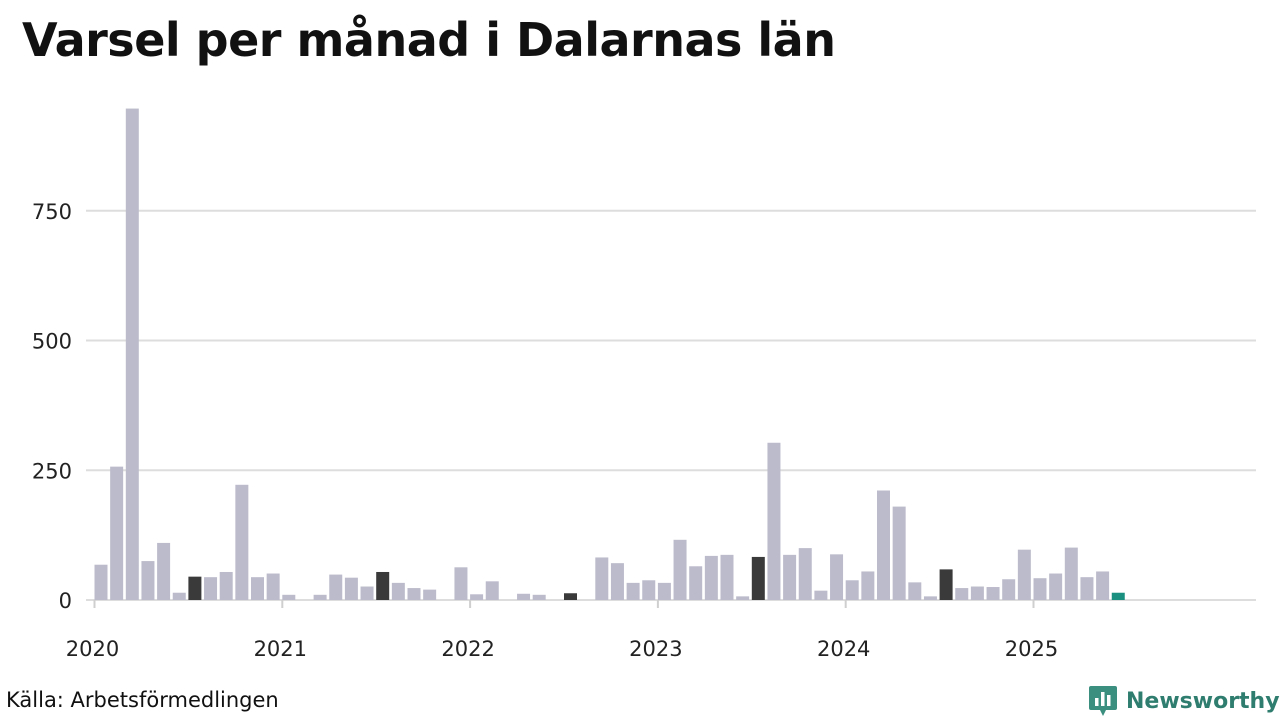  What do you see at coordinates (52, 471) in the screenshot?
I see `y-tick-label: 250` at bounding box center [52, 471].